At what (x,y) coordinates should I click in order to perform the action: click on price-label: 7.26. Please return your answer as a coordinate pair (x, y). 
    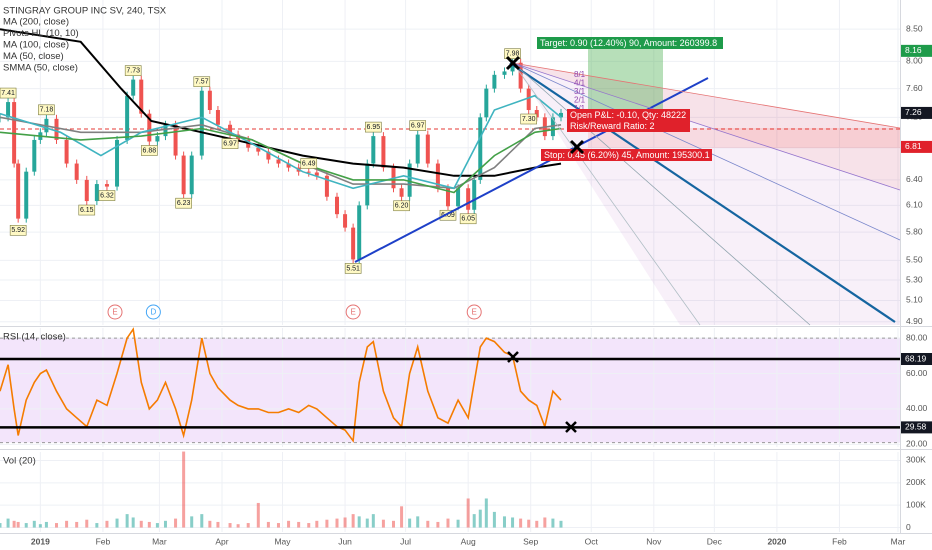
    Looking at the image, I should click on (913, 112).